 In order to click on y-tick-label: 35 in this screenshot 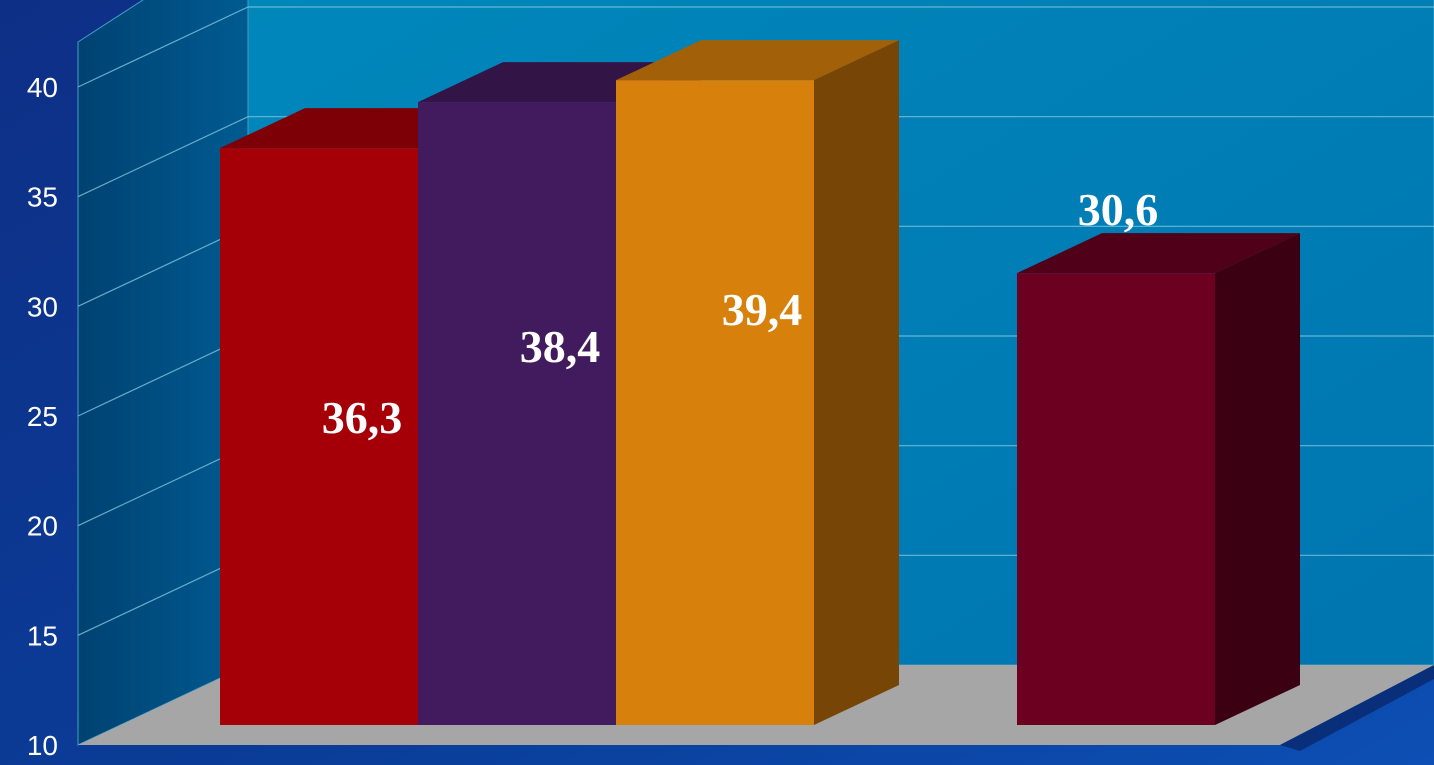, I will do `click(42, 197)`.